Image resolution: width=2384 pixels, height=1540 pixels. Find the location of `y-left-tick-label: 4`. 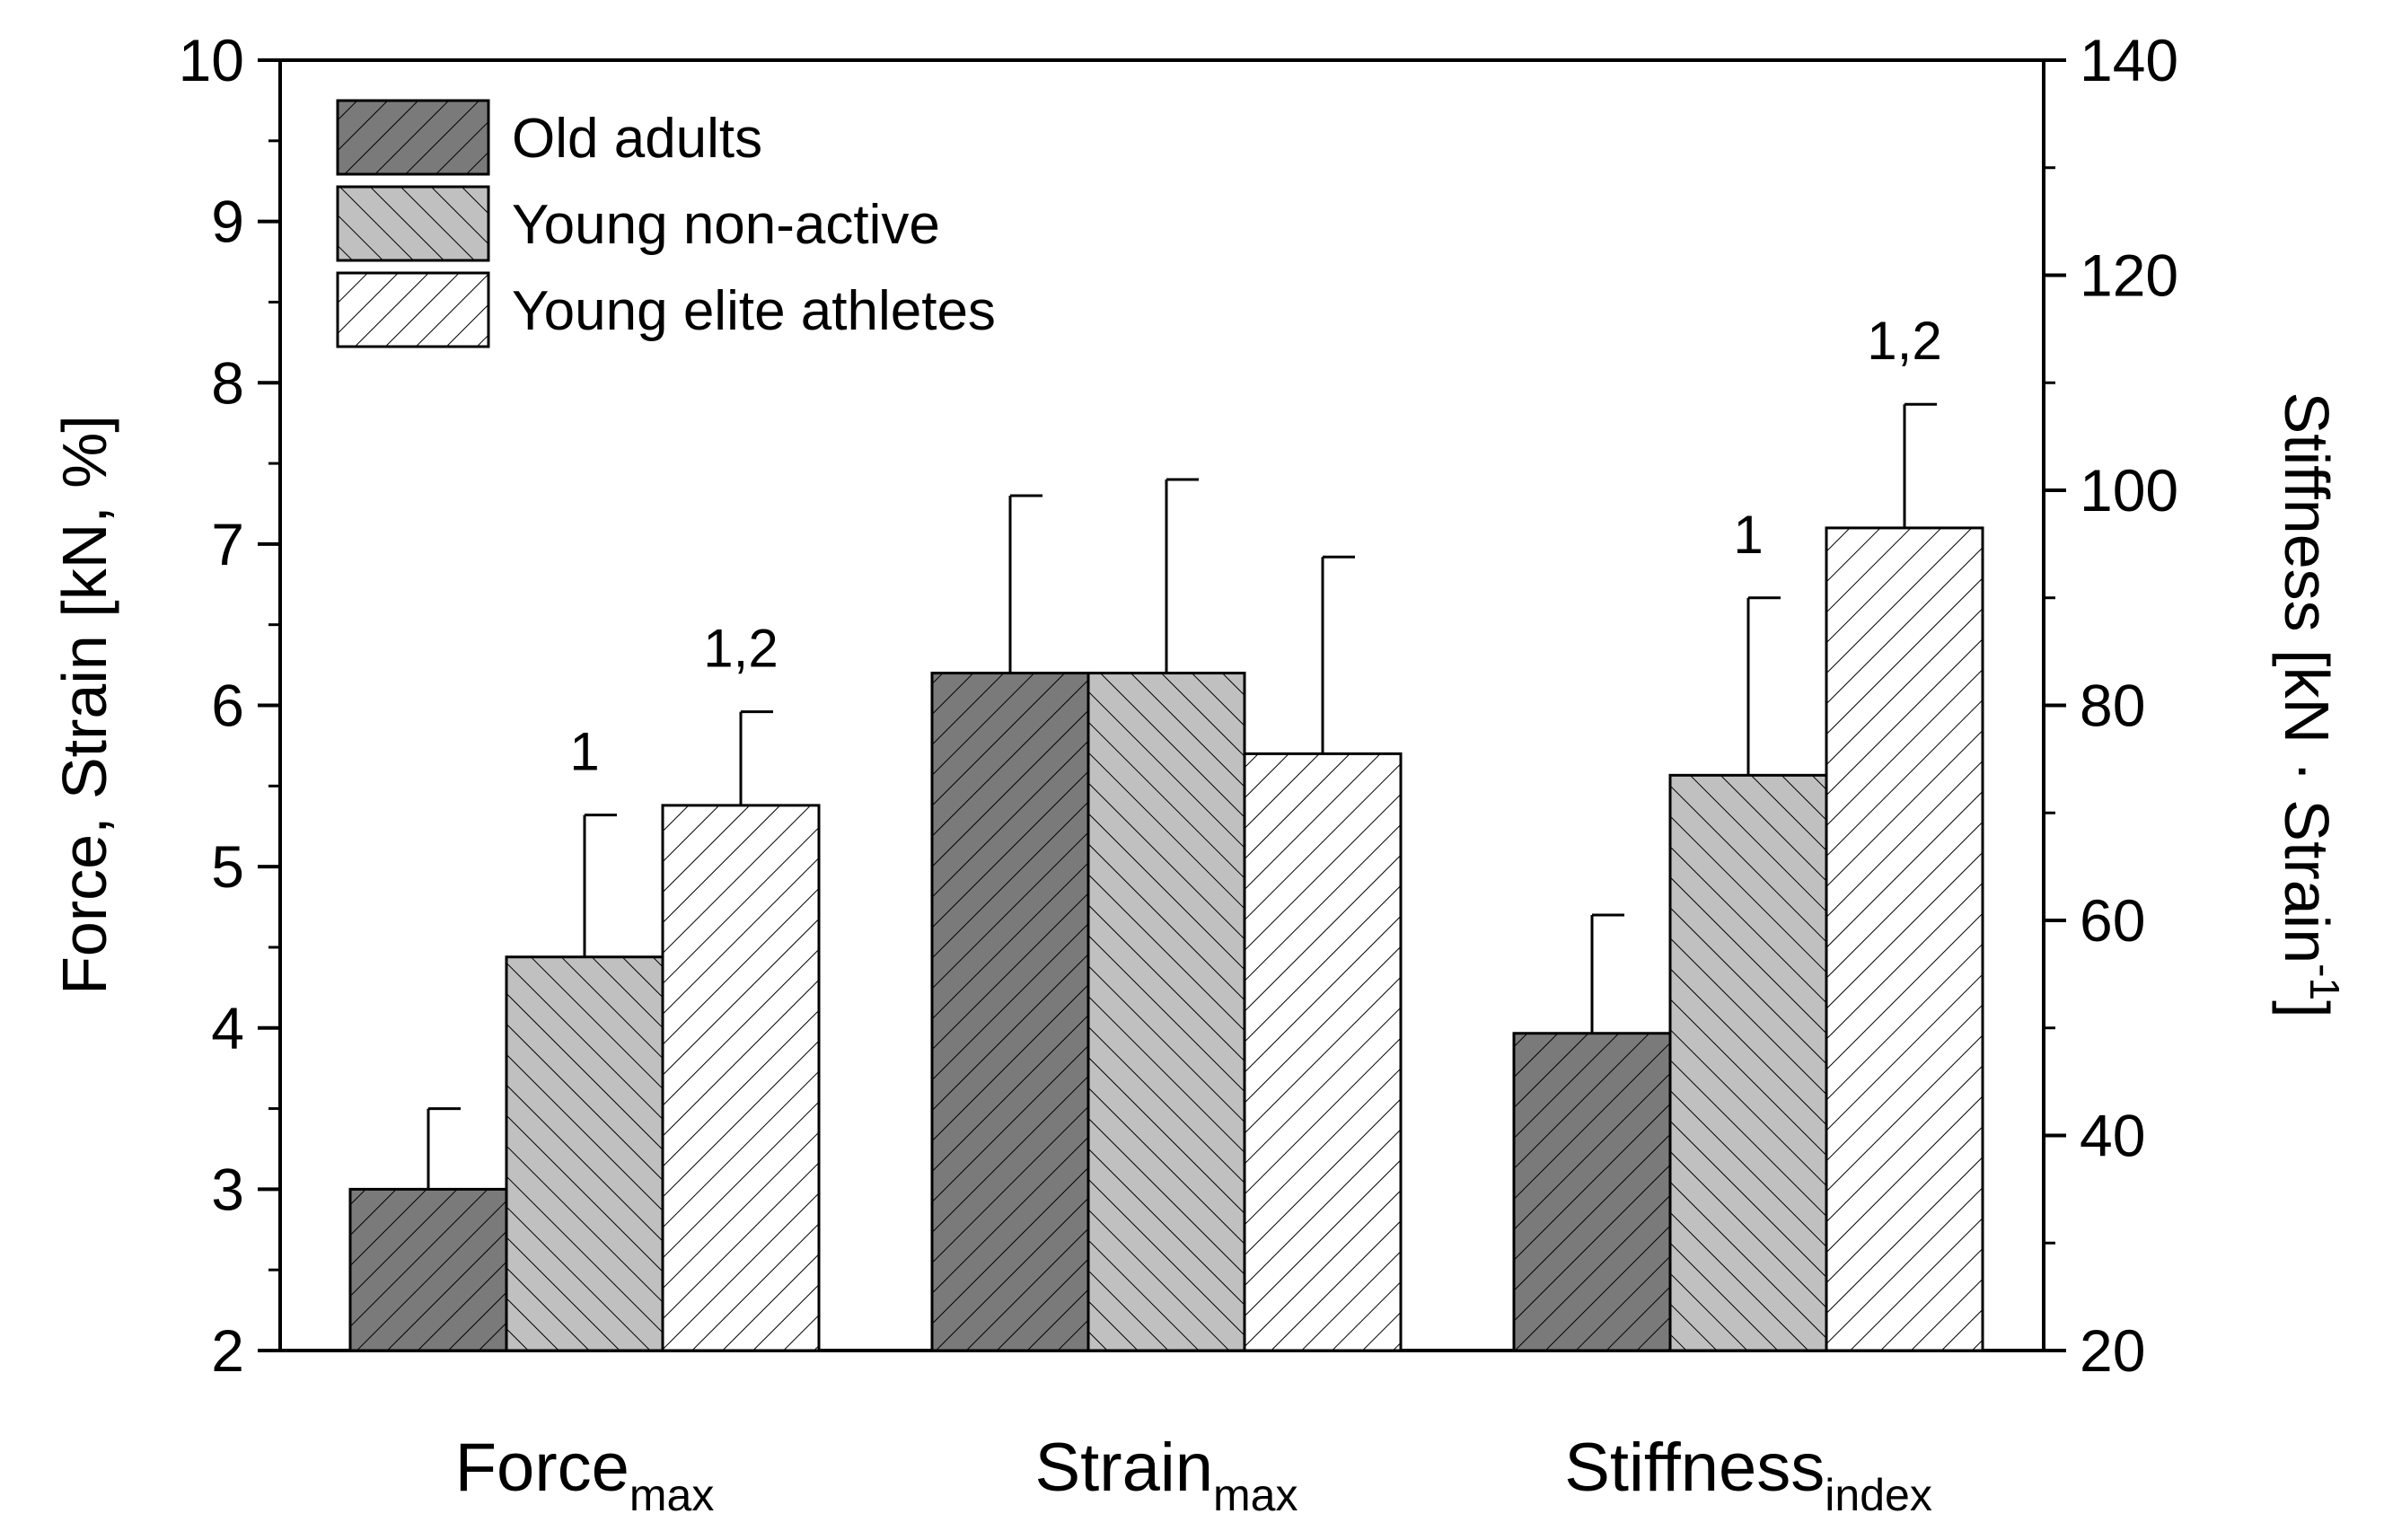

y-left-tick-label: 4 is located at coordinates (227, 1028).